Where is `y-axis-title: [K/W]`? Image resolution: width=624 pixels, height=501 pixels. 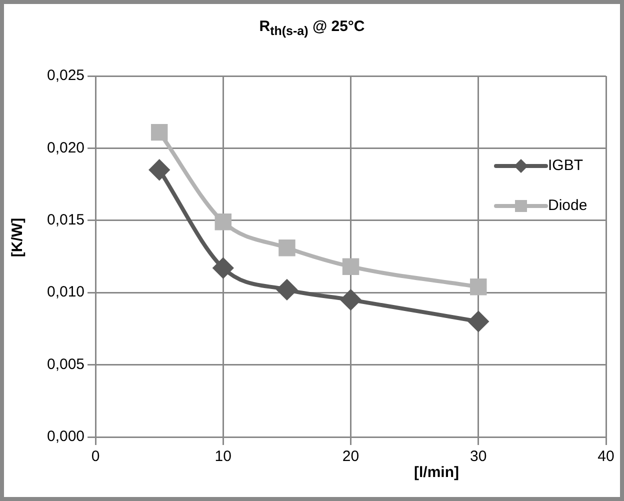
y-axis-title: [K/W] is located at coordinates (17, 238).